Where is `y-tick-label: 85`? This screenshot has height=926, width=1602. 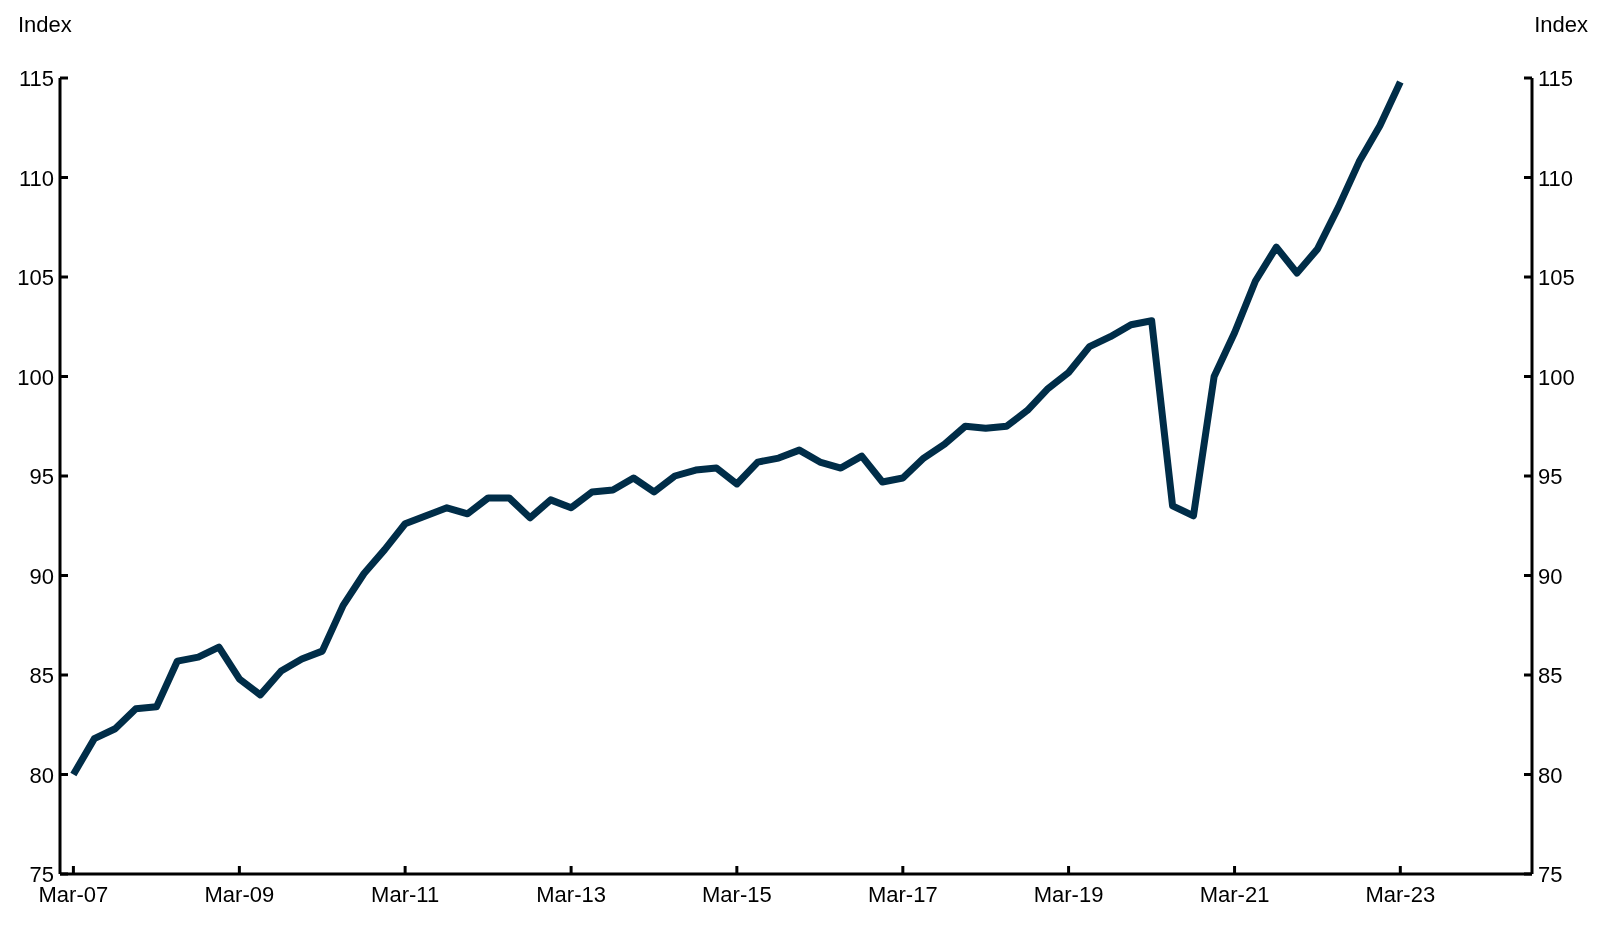 y-tick-label: 85 is located at coordinates (41, 675).